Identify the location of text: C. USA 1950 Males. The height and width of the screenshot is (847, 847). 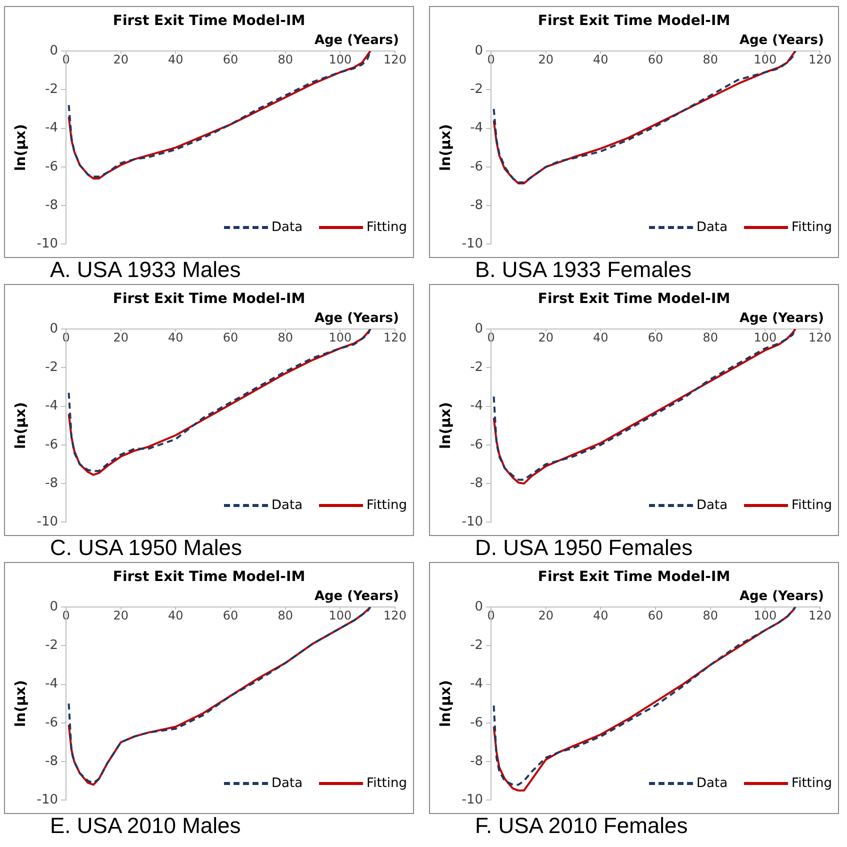
(146, 547).